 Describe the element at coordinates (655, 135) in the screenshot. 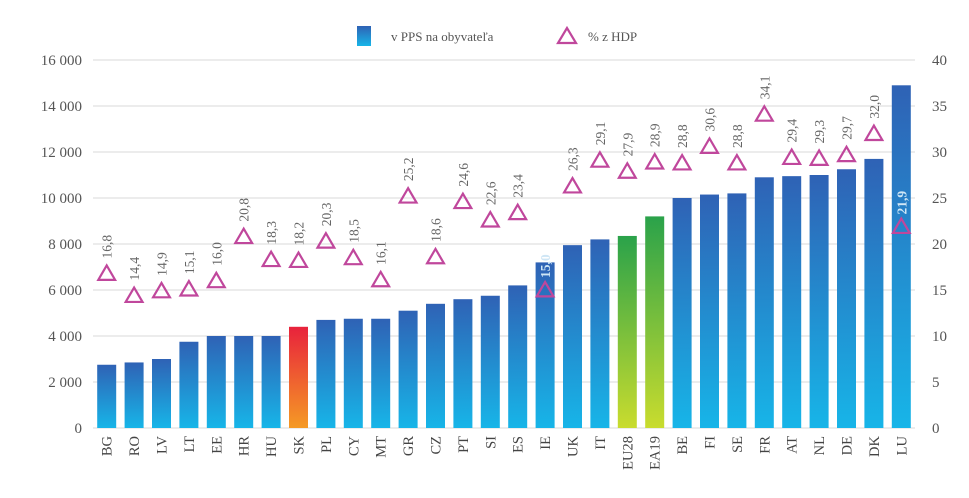

I see `data-label-ea19: 28,9` at that location.